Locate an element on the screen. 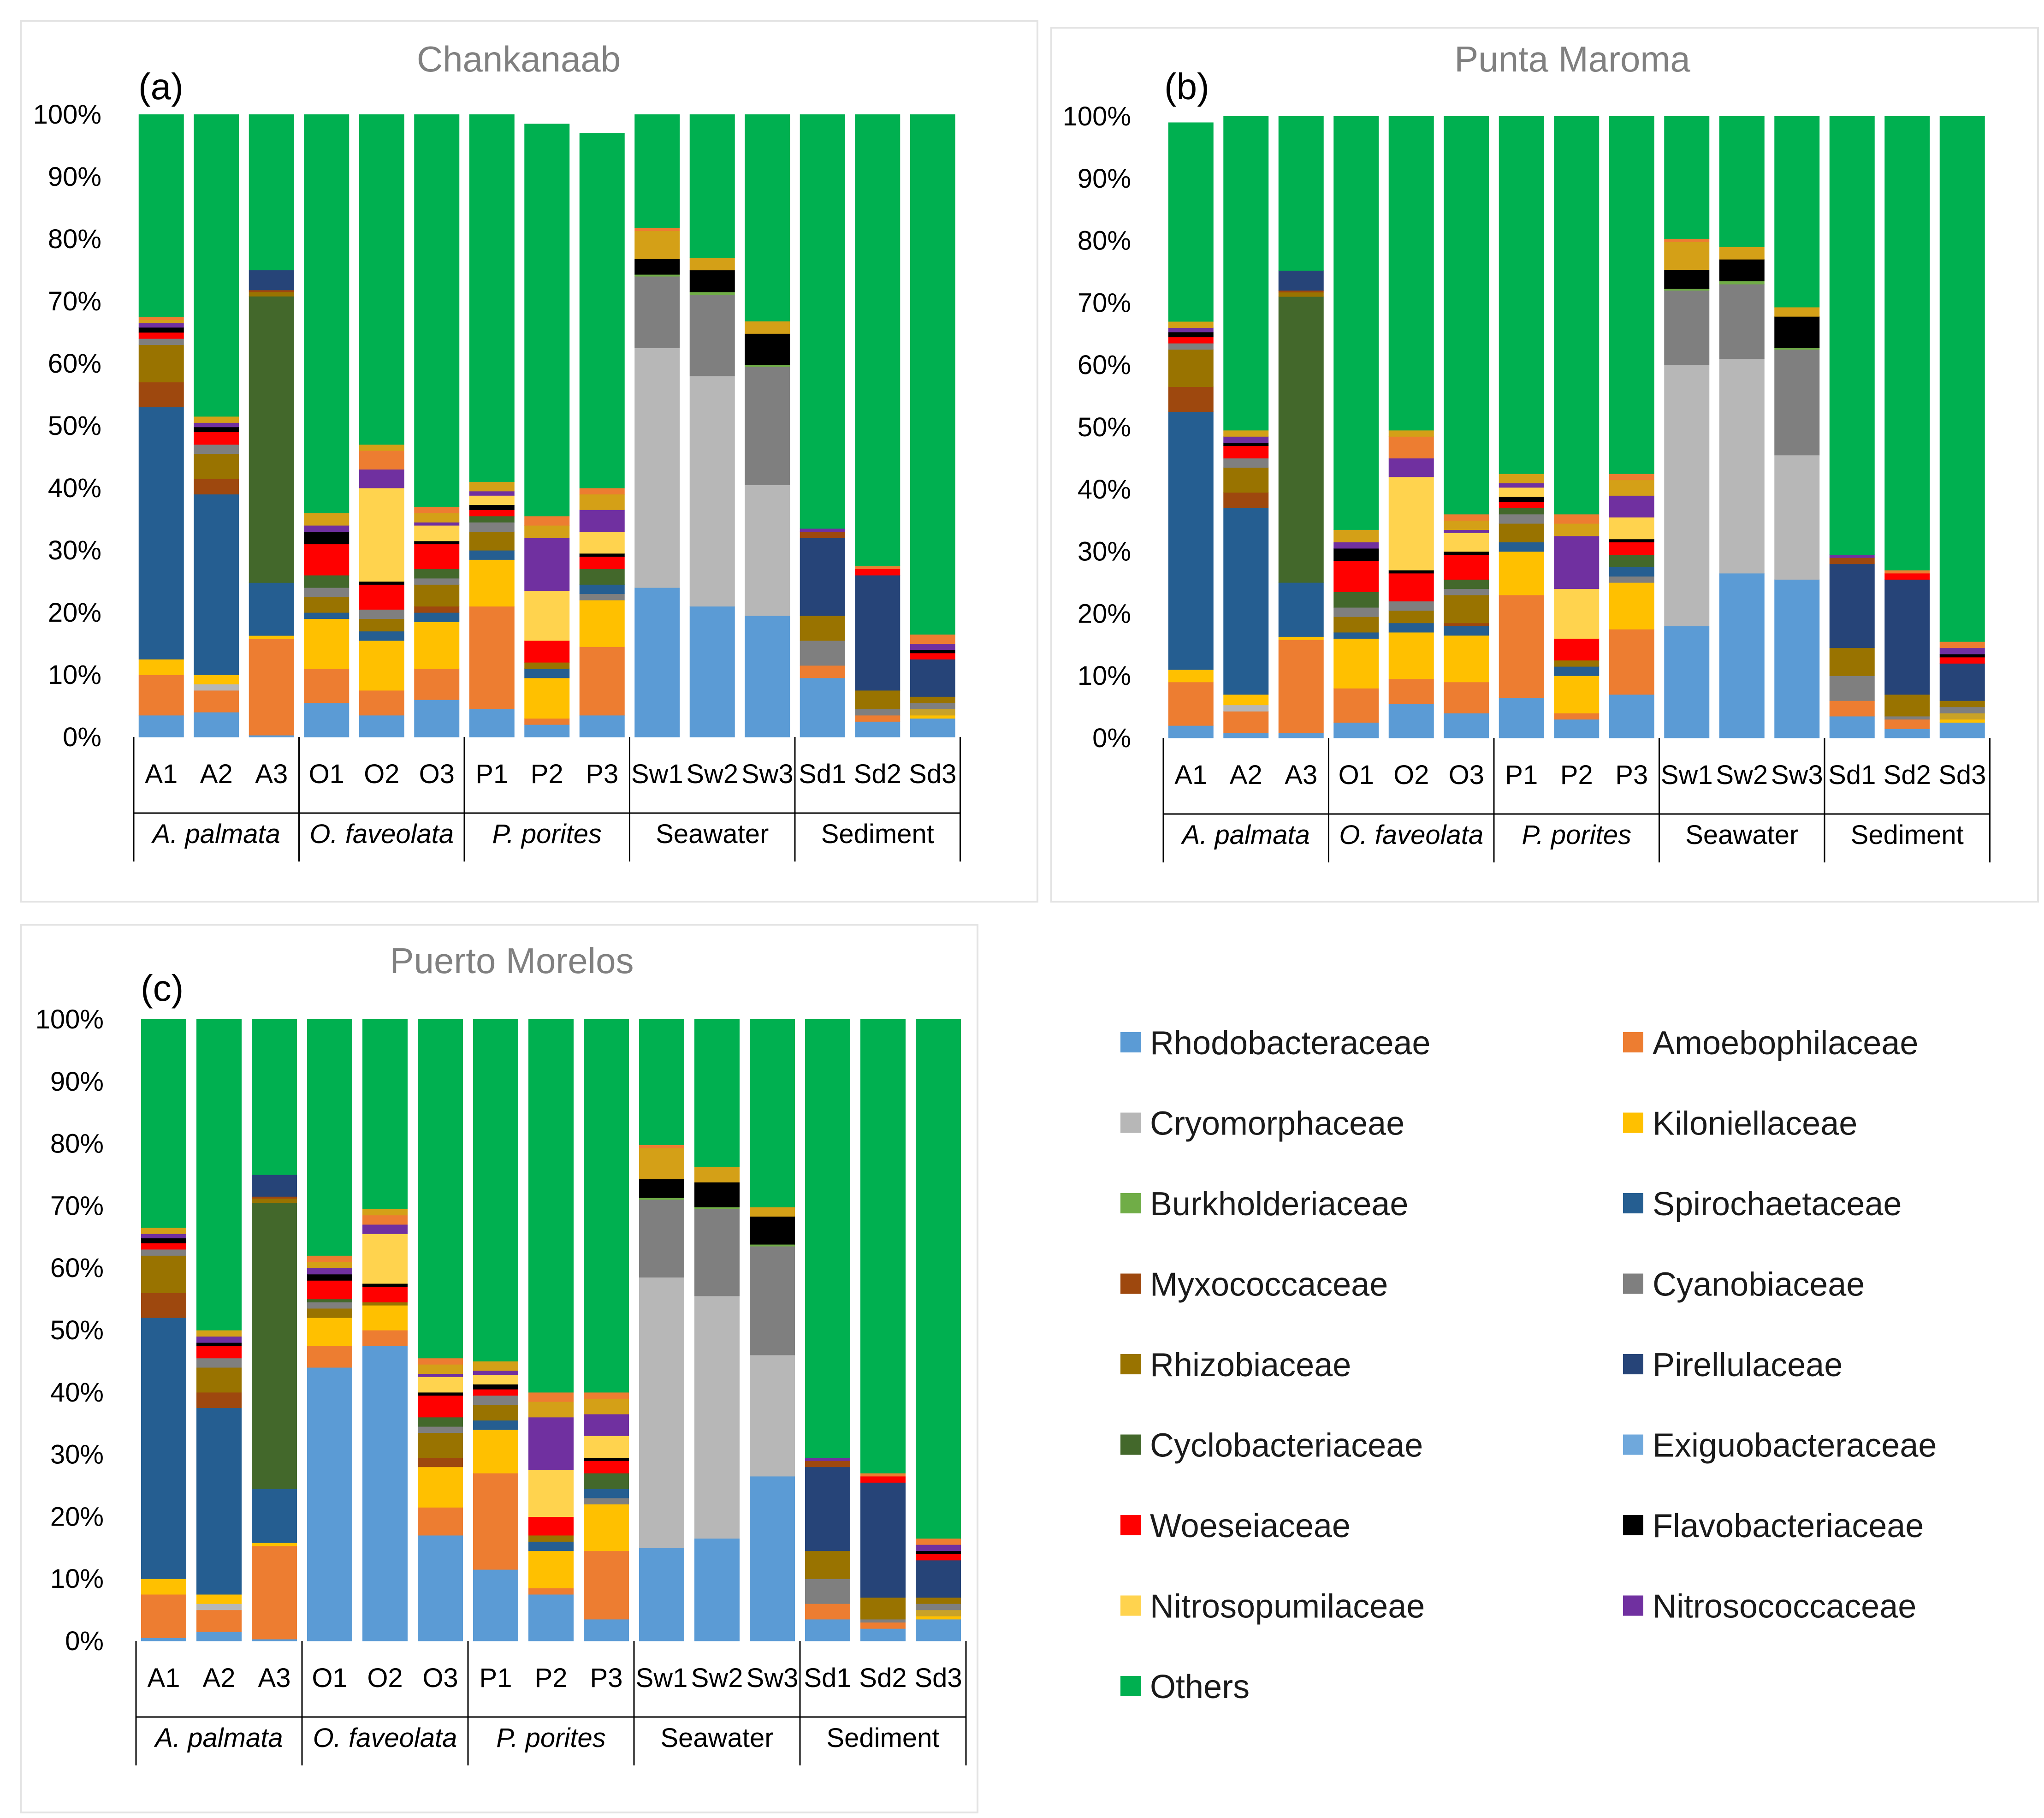 The height and width of the screenshot is (1818, 2044). legend-item: Kiloniellaceae is located at coordinates (1740, 1123).